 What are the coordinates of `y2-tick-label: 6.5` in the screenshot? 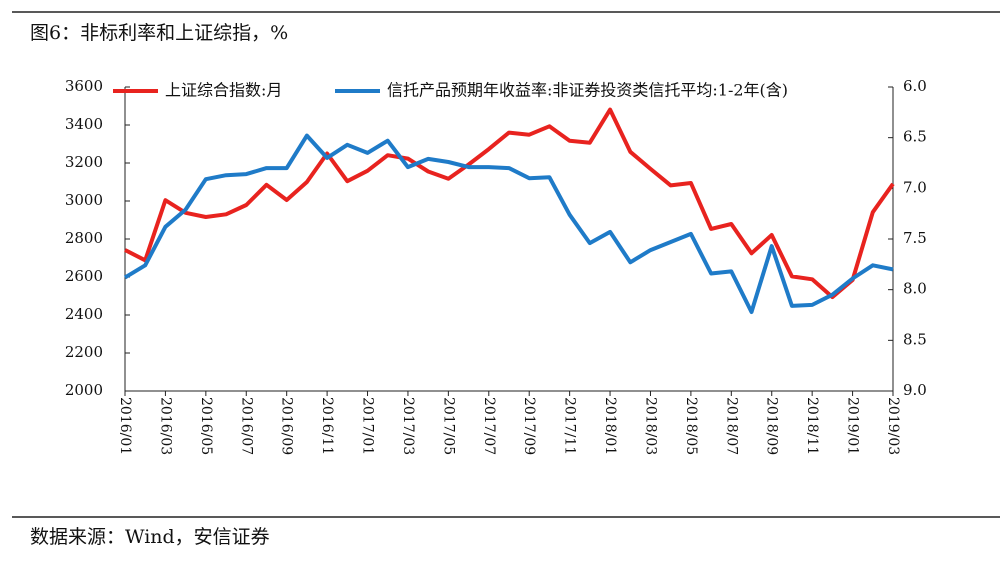 It's located at (915, 137).